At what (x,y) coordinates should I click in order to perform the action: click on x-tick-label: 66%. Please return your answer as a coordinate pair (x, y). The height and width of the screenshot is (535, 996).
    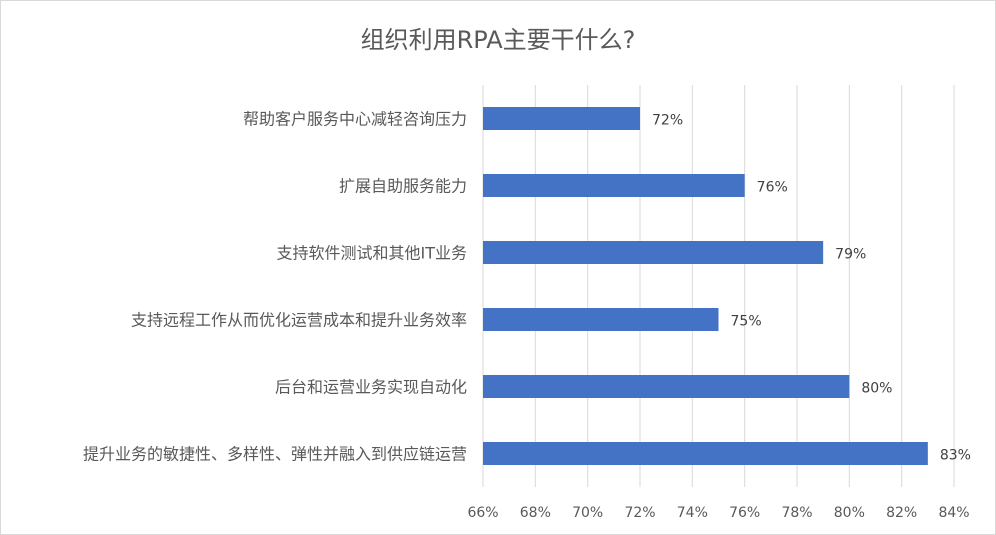
    Looking at the image, I should click on (482, 513).